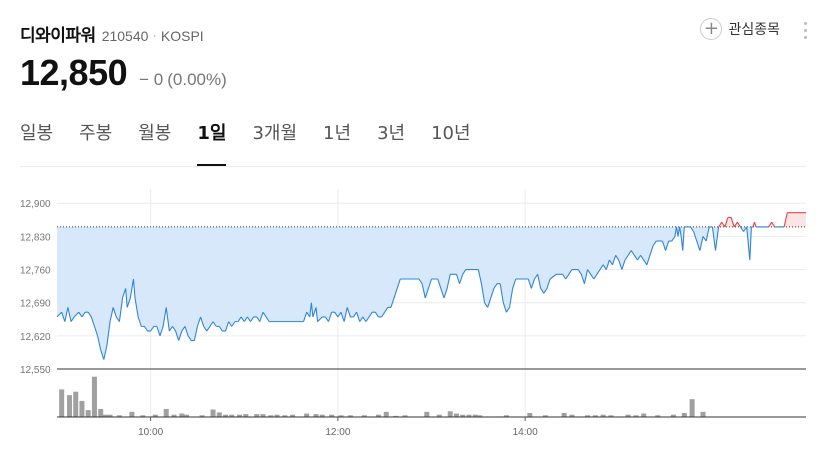 This screenshot has width=820, height=451. What do you see at coordinates (35, 370) in the screenshot?
I see `y-tick-label: 12,550` at bounding box center [35, 370].